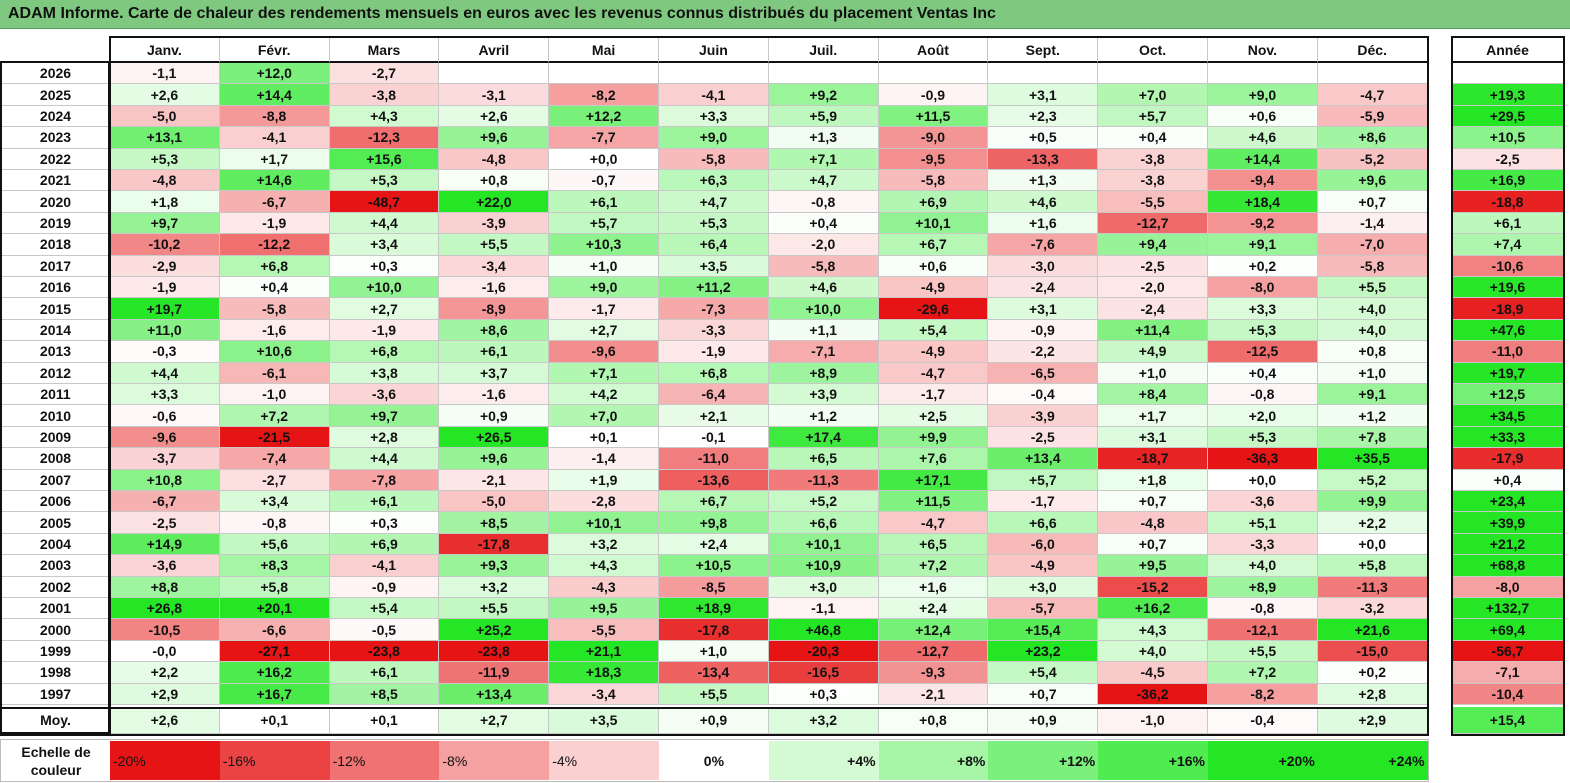  Describe the element at coordinates (1263, 523) in the screenshot. I see `heatmap-cell: +5,1` at that location.